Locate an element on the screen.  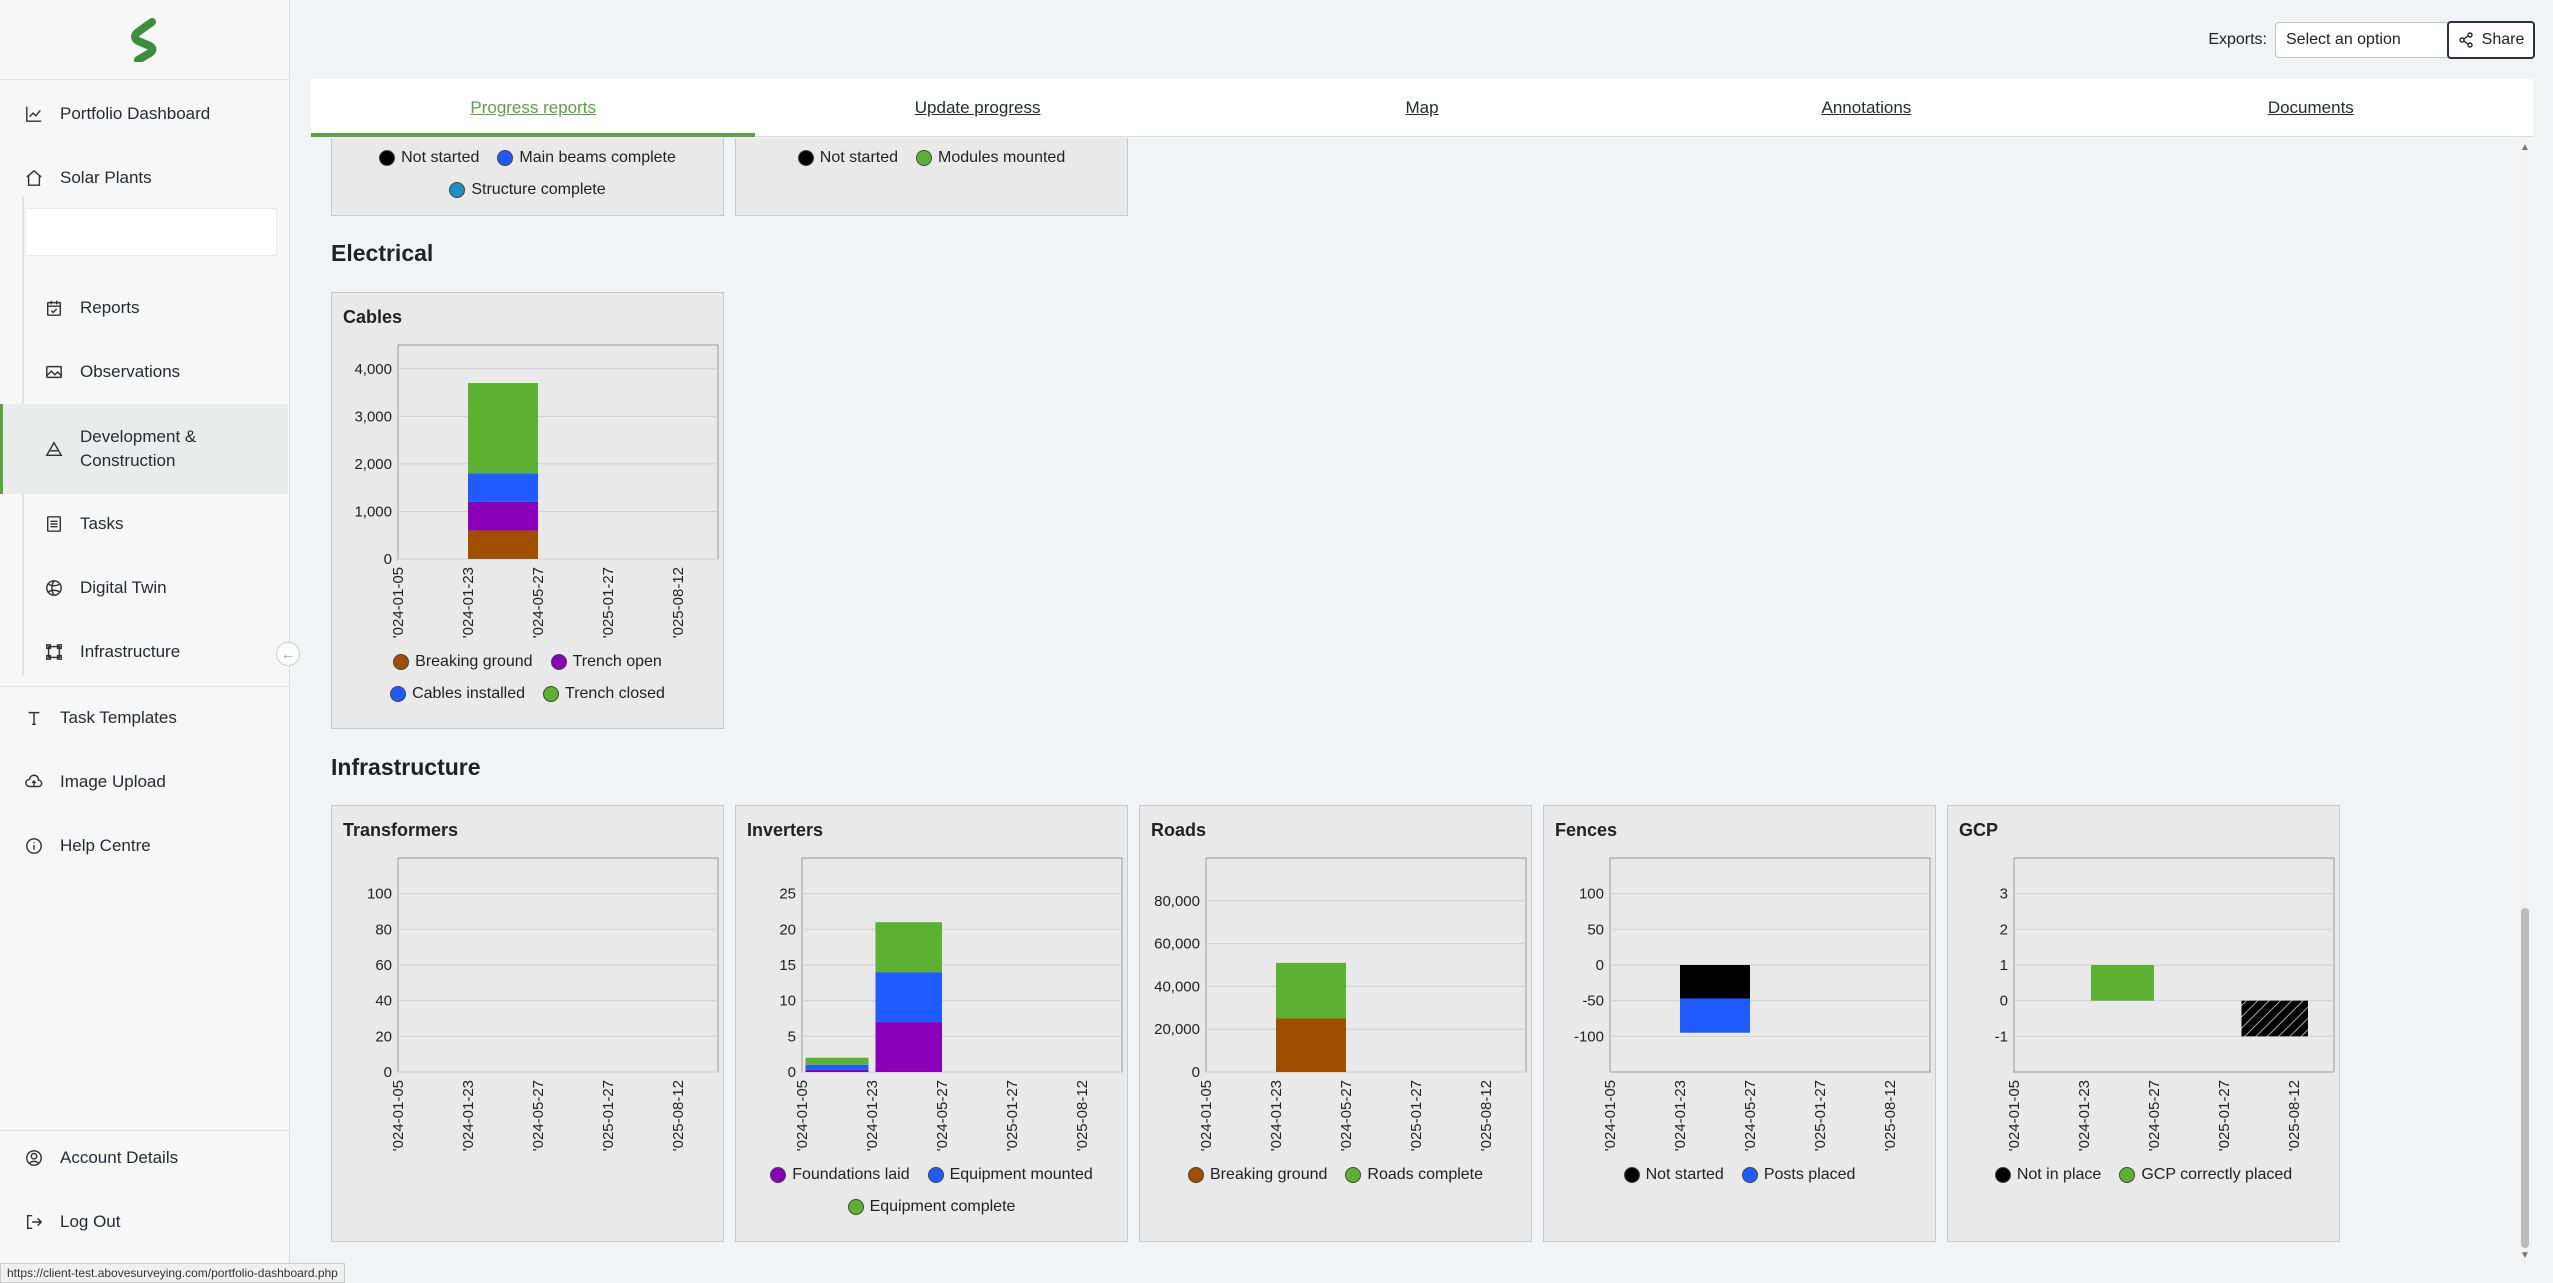
y-tick-label: 2 is located at coordinates (2004, 929).